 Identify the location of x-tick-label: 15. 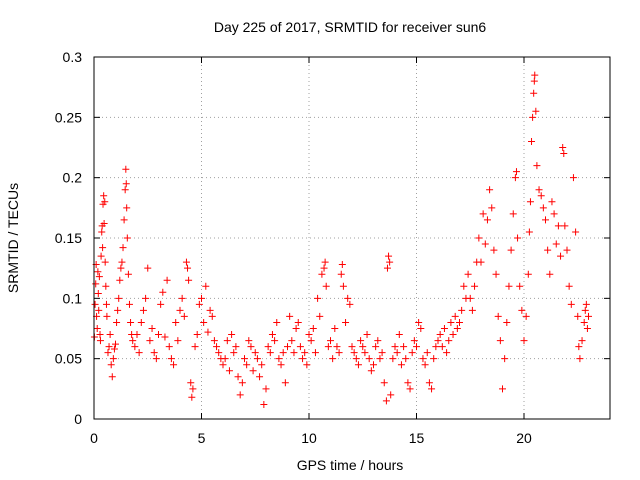
(417, 438).